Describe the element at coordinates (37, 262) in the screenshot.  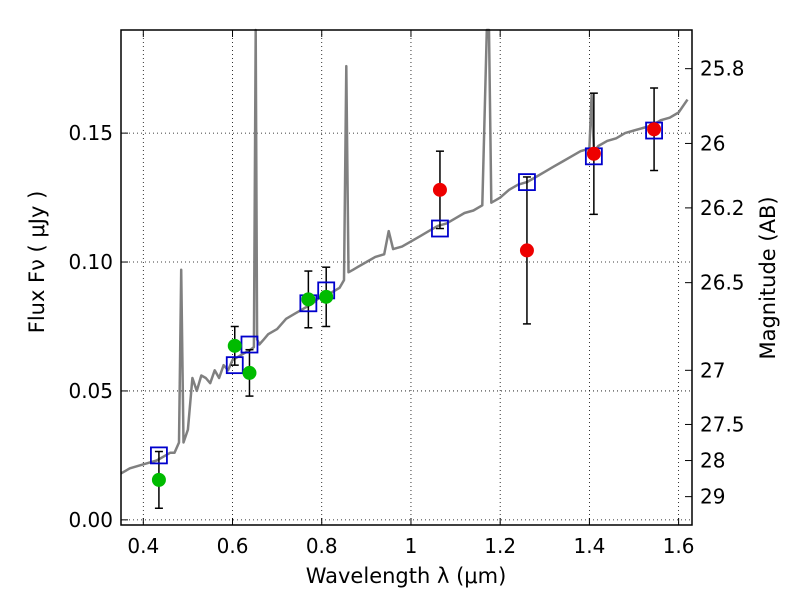
I see `y-axis-label-left: Flux Fν ( μJy )` at that location.